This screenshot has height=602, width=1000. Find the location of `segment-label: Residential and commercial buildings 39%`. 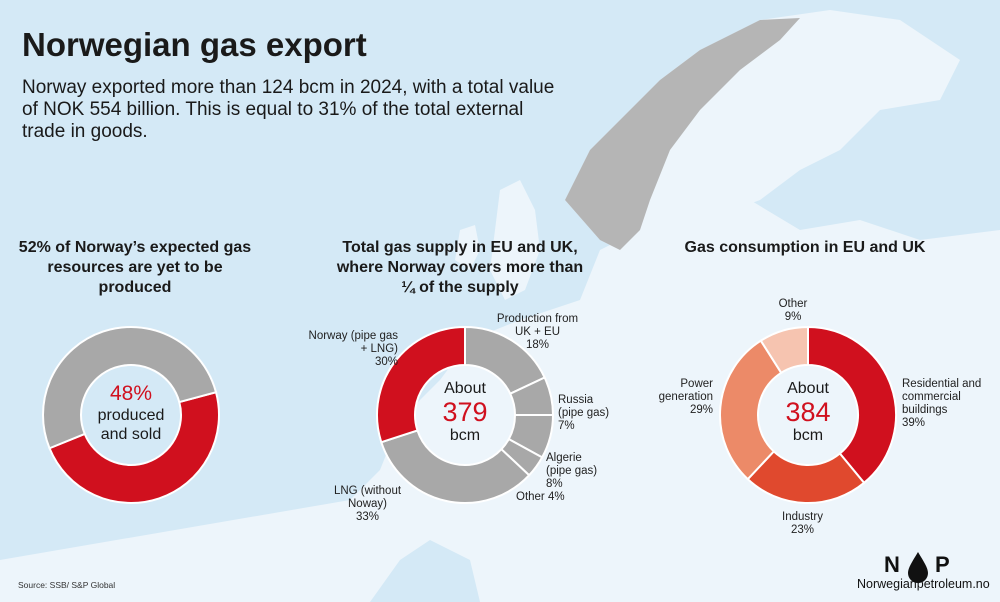

segment-label: Residential and commercial buildings 39% is located at coordinates (949, 404).